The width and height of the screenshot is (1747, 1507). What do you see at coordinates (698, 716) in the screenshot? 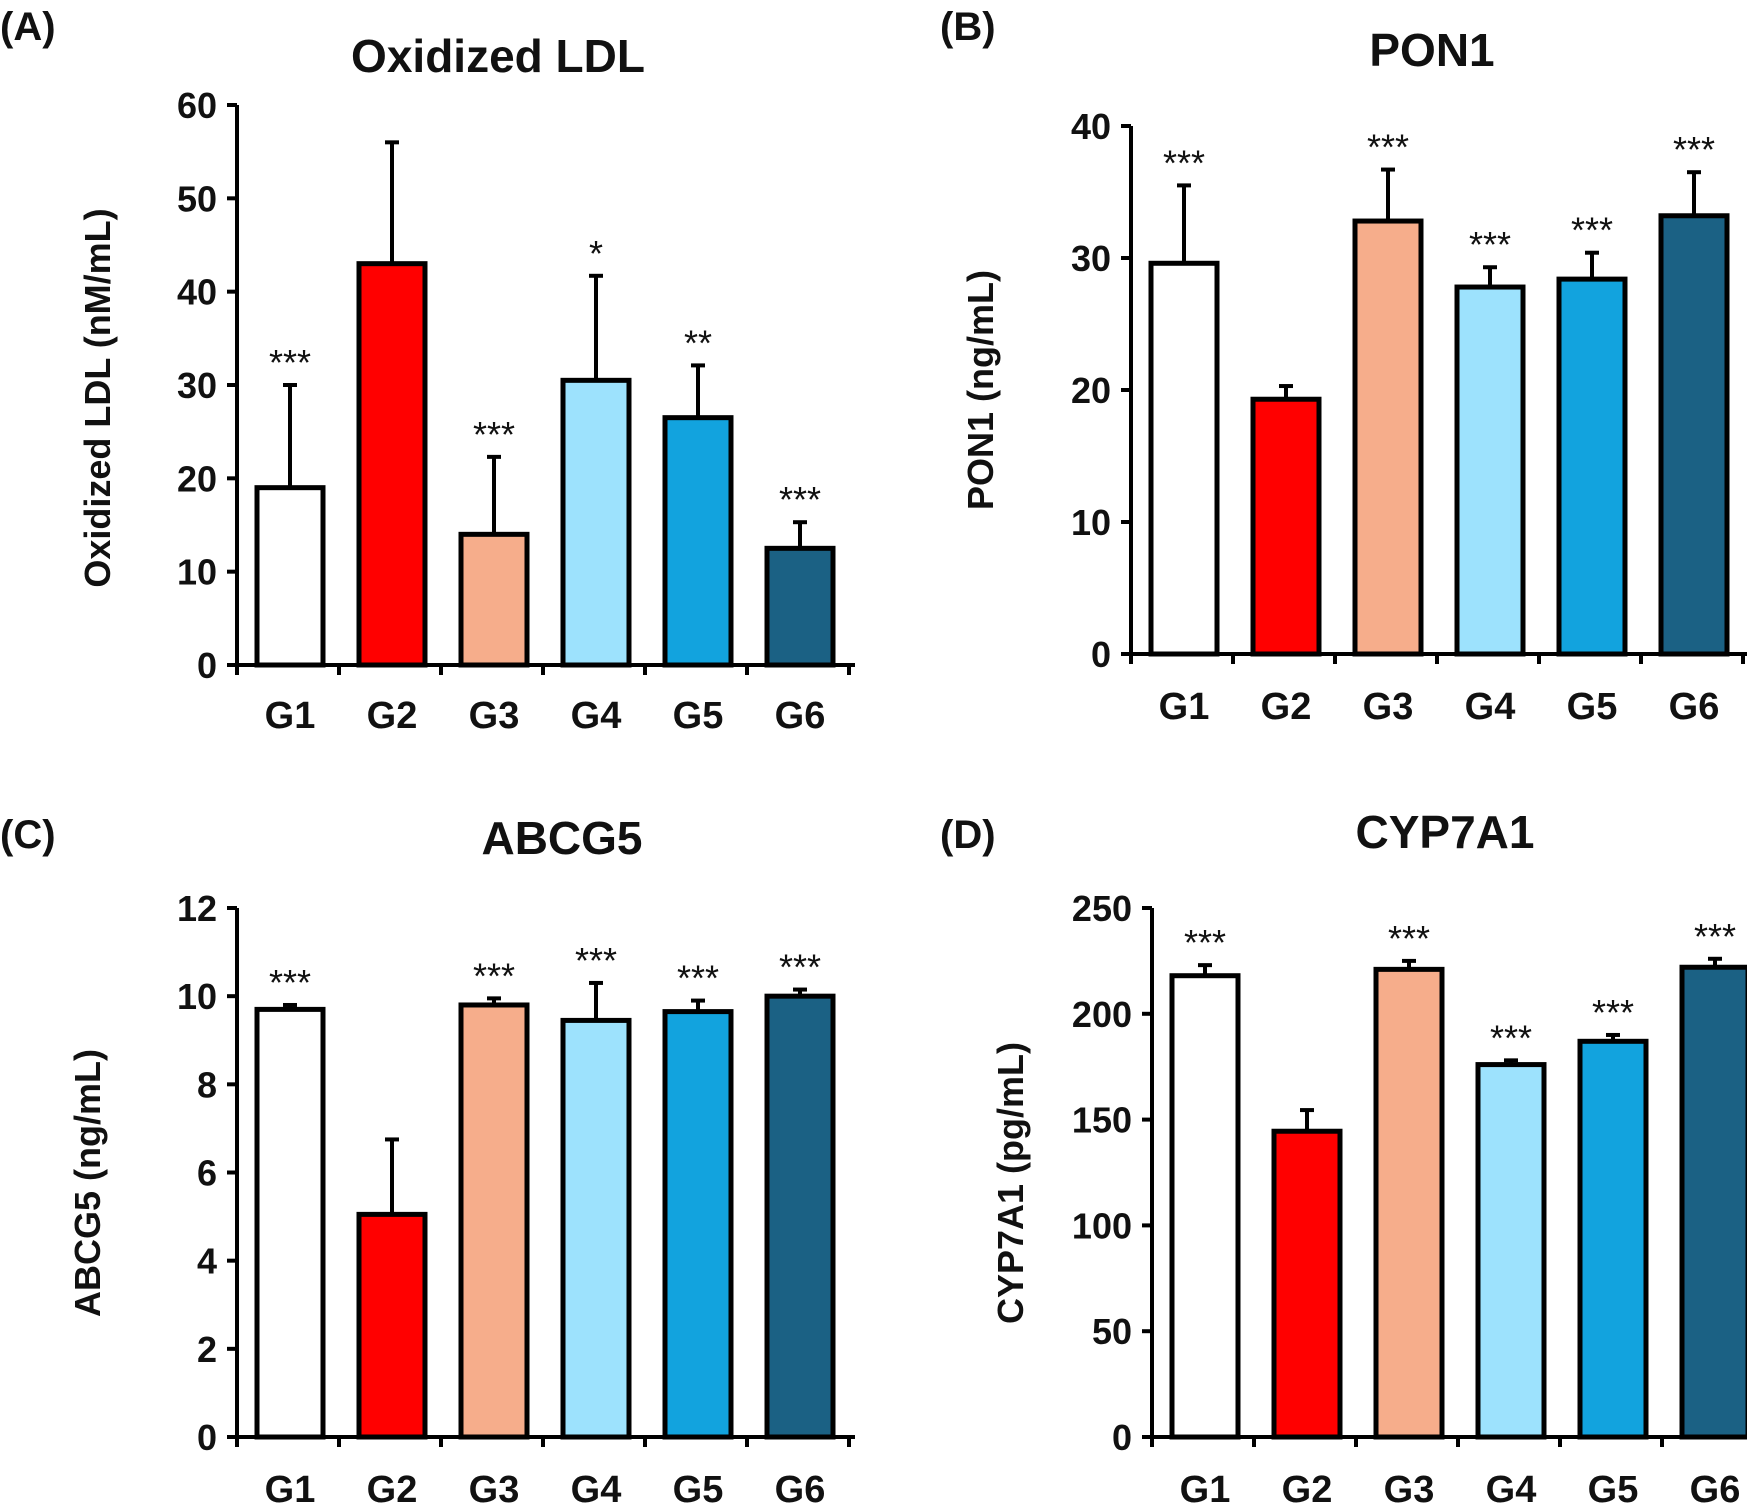
I see `panel-a-category-label-g5: G5` at bounding box center [698, 716].